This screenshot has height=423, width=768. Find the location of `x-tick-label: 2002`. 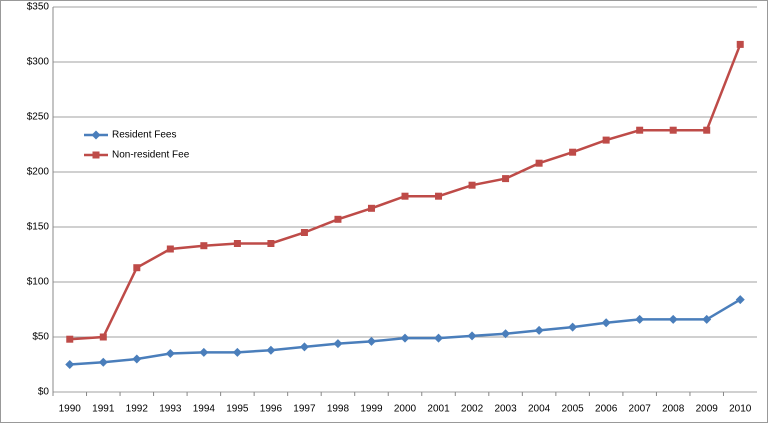

x-tick-label: 2002 is located at coordinates (472, 409).